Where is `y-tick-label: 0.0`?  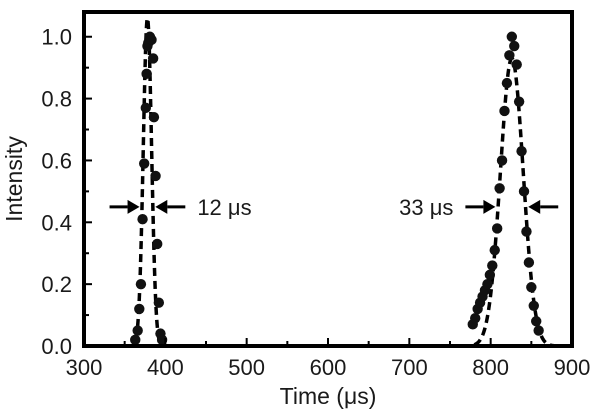 y-tick-label: 0.0 is located at coordinates (56, 346).